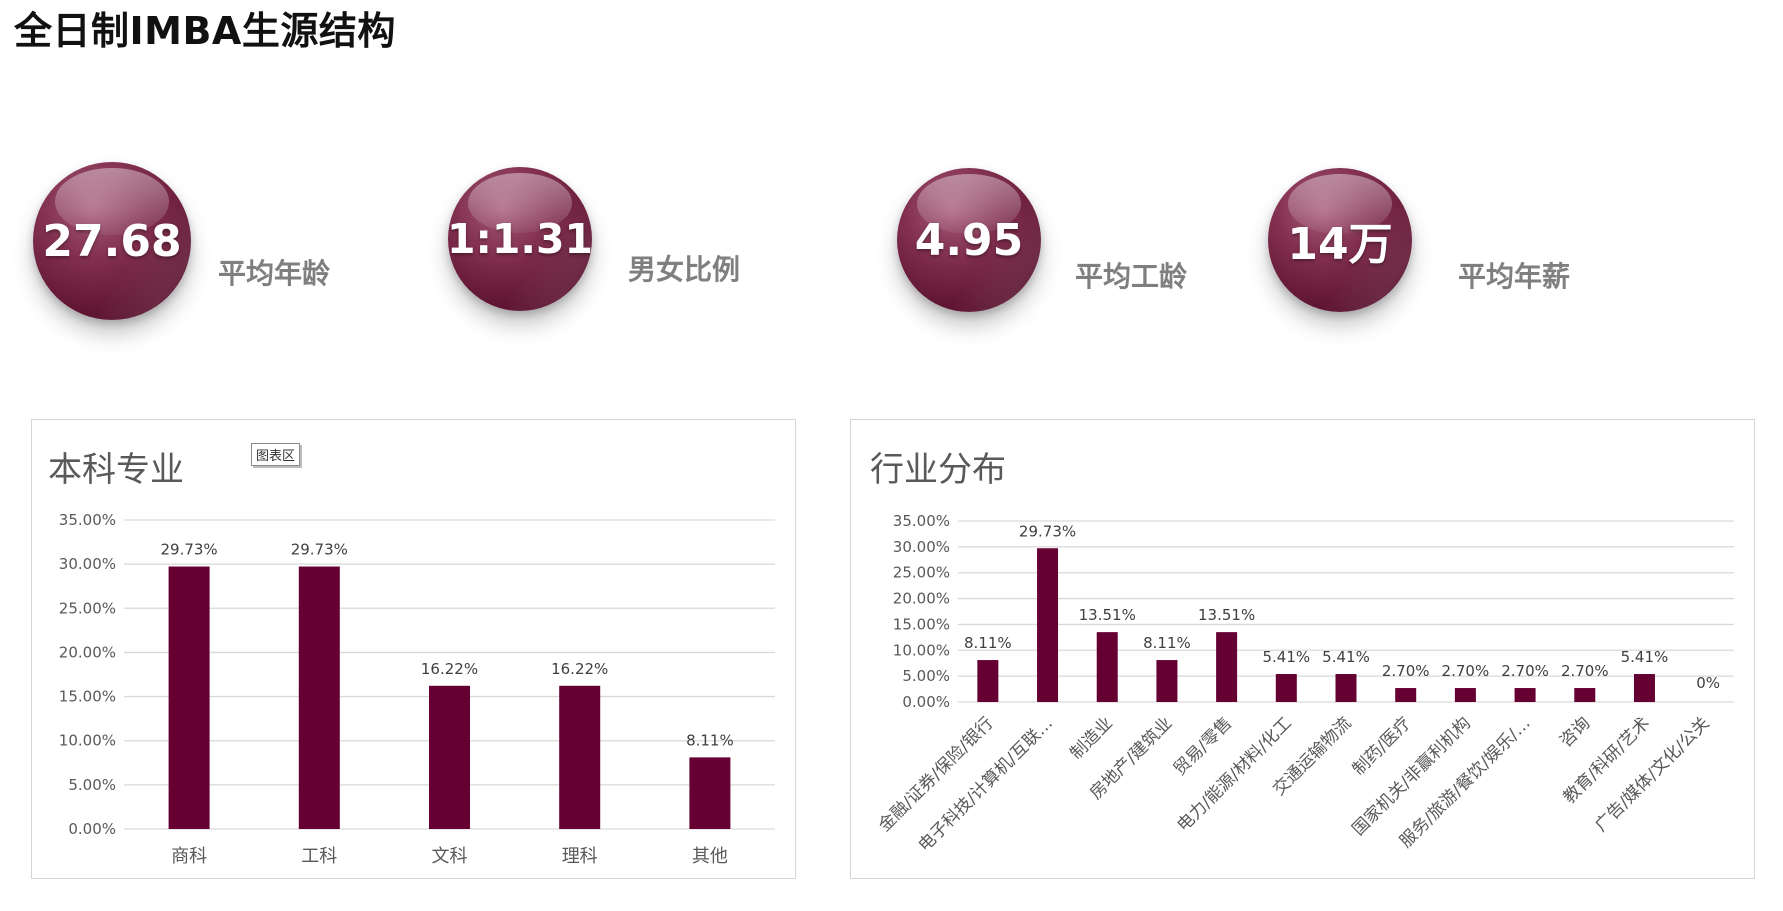  What do you see at coordinates (319, 856) in the screenshot?
I see `x-tick-label: 工科` at bounding box center [319, 856].